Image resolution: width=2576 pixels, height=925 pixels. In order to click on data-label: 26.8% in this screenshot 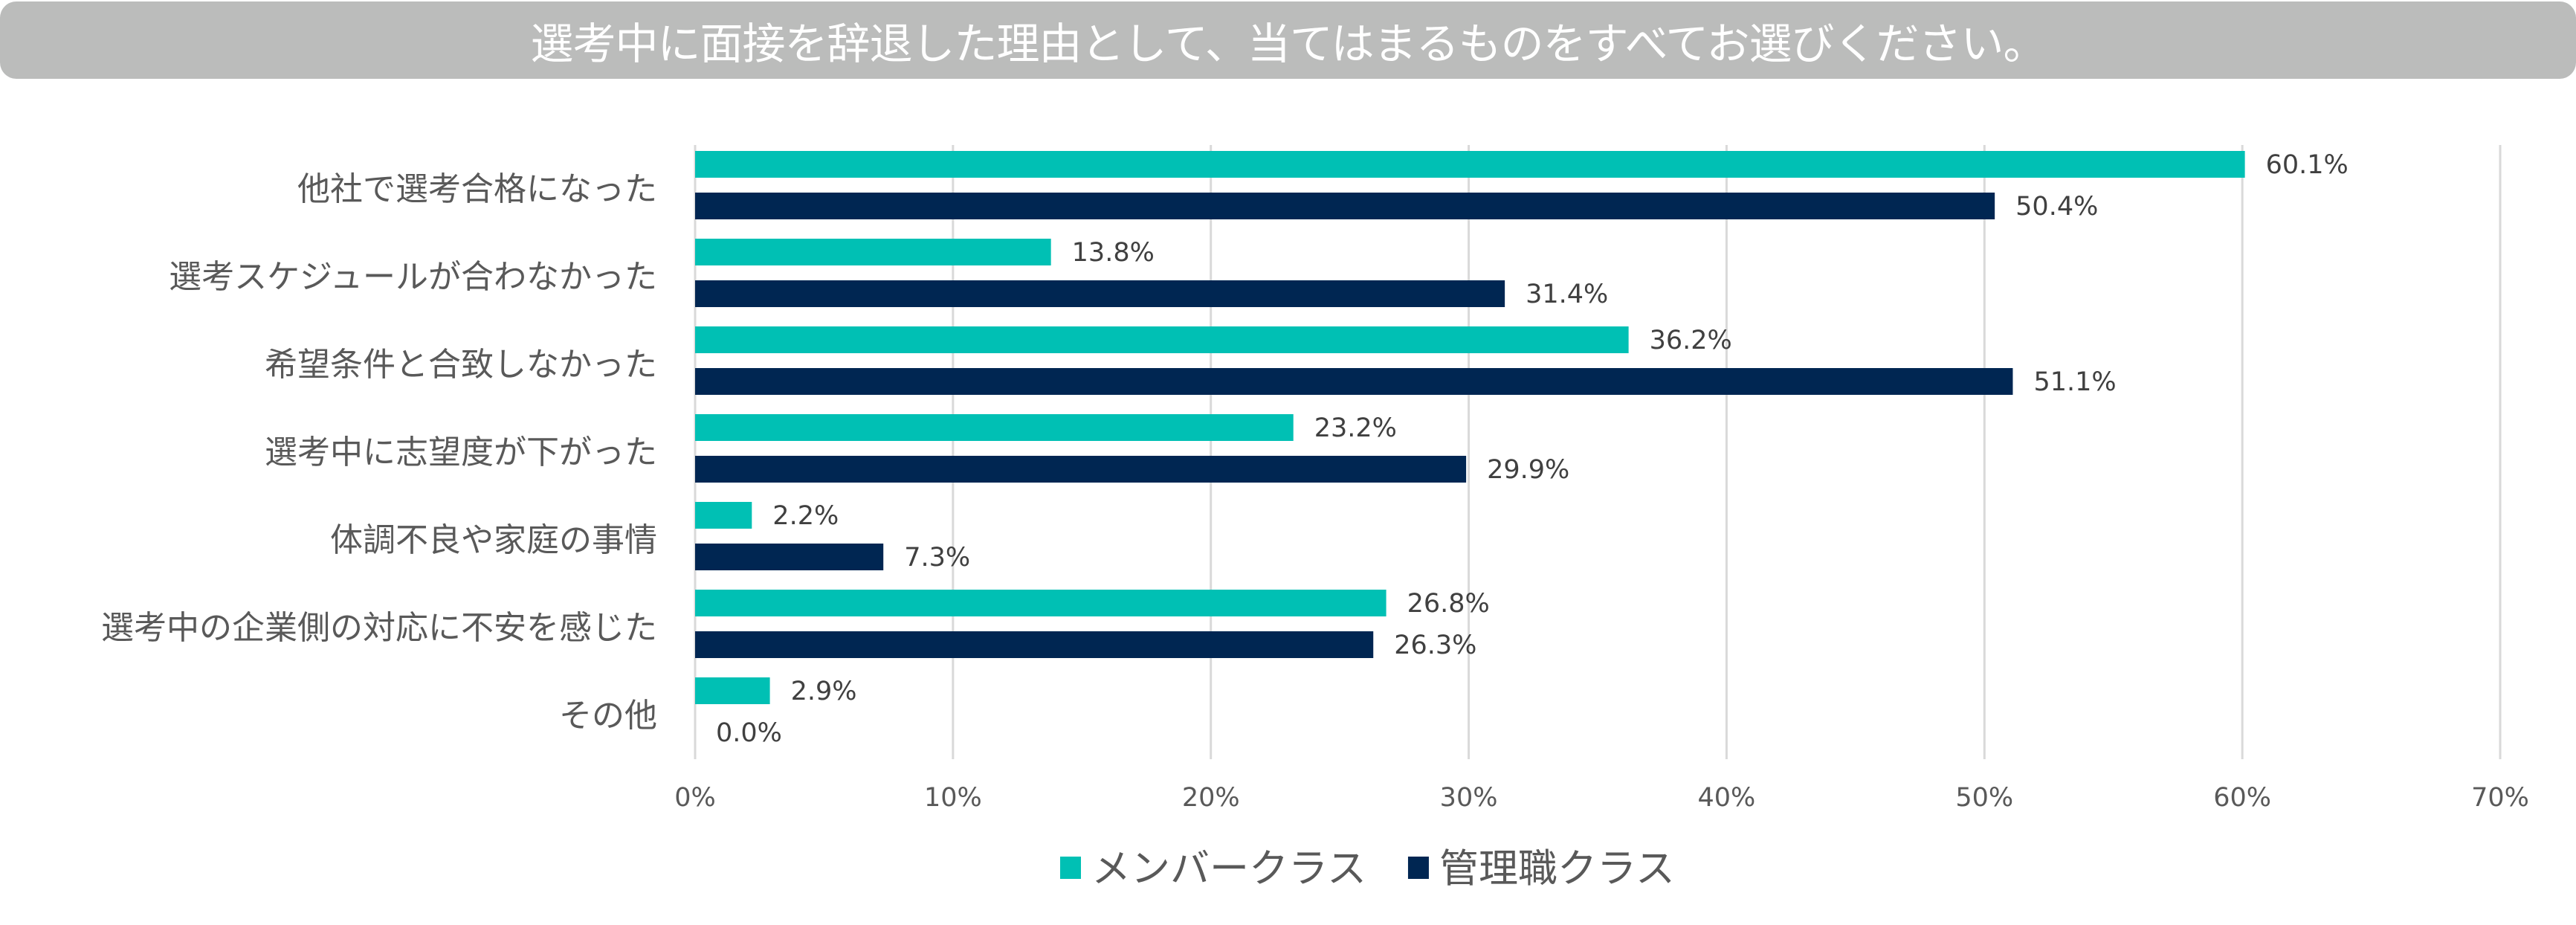, I will do `click(1448, 604)`.